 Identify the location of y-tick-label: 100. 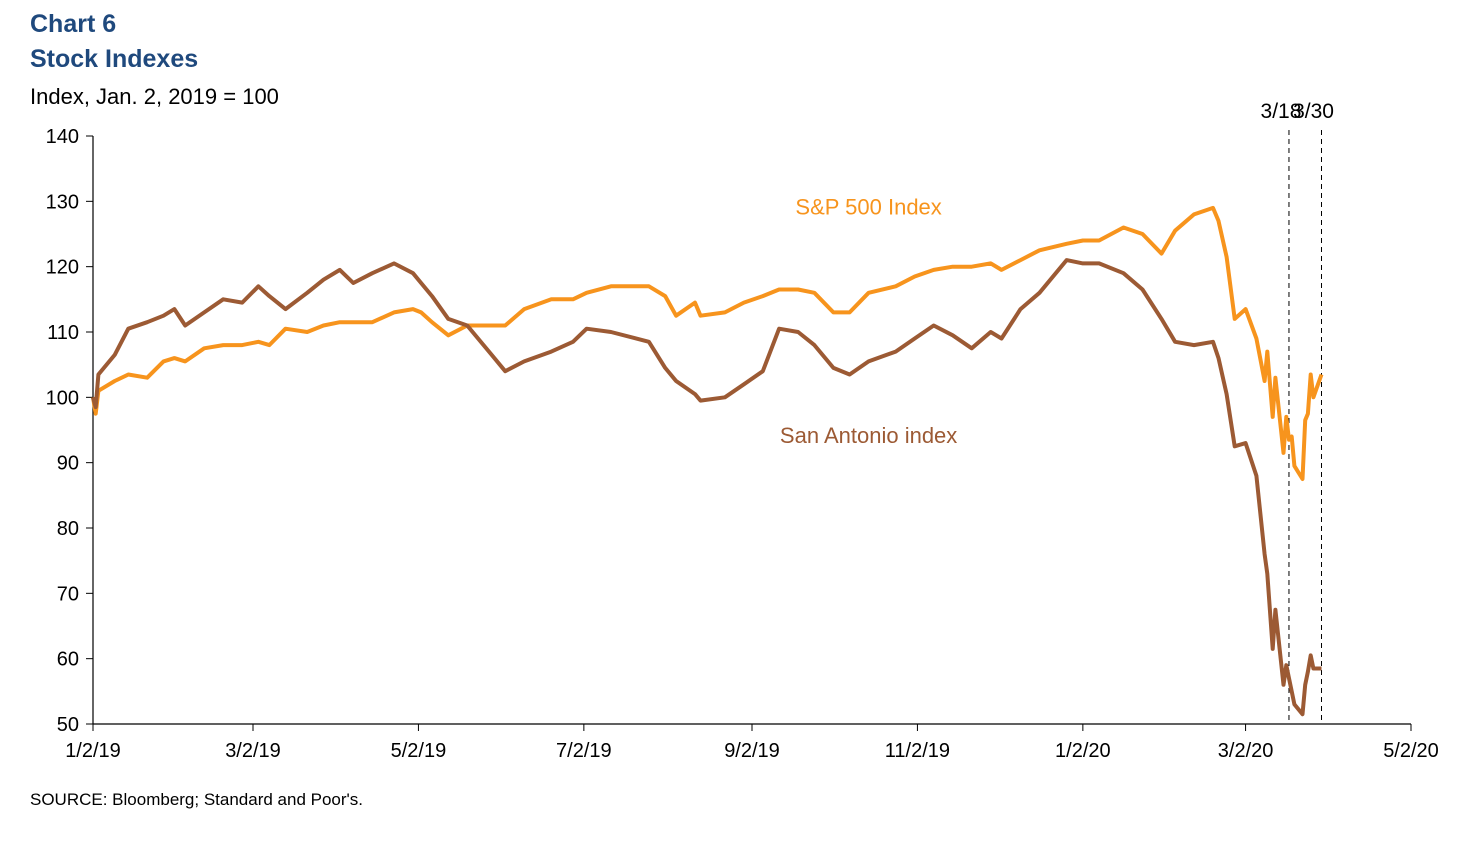
(62, 398).